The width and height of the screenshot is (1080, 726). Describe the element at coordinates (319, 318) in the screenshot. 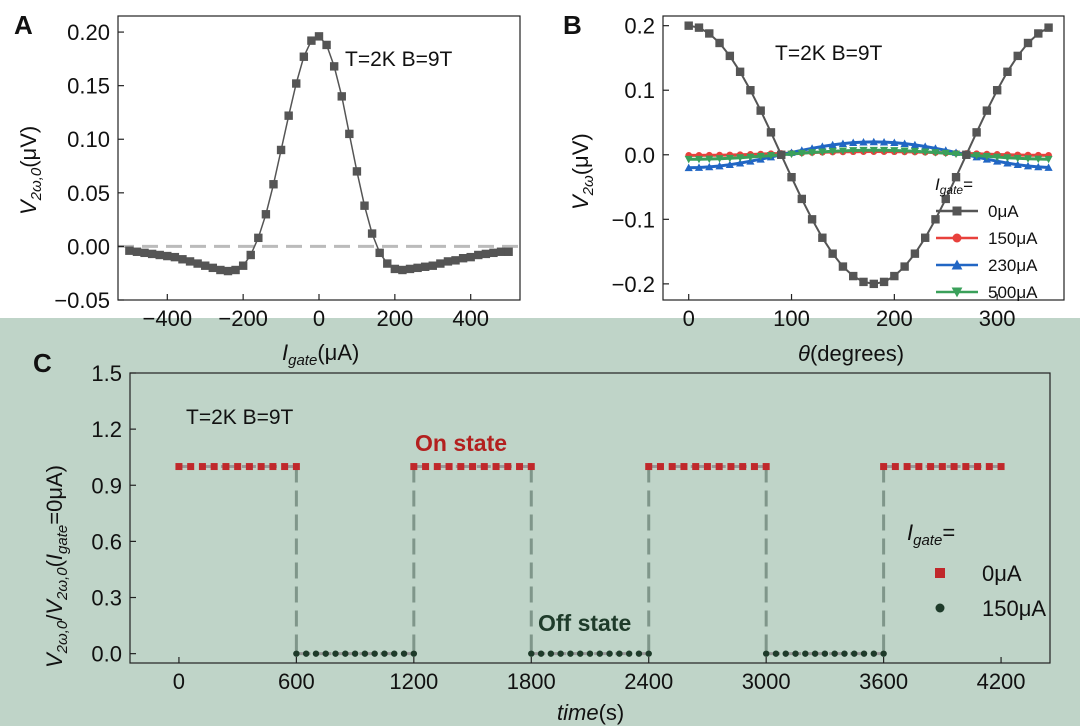

I see `panel-a-xtick-label: 0` at that location.